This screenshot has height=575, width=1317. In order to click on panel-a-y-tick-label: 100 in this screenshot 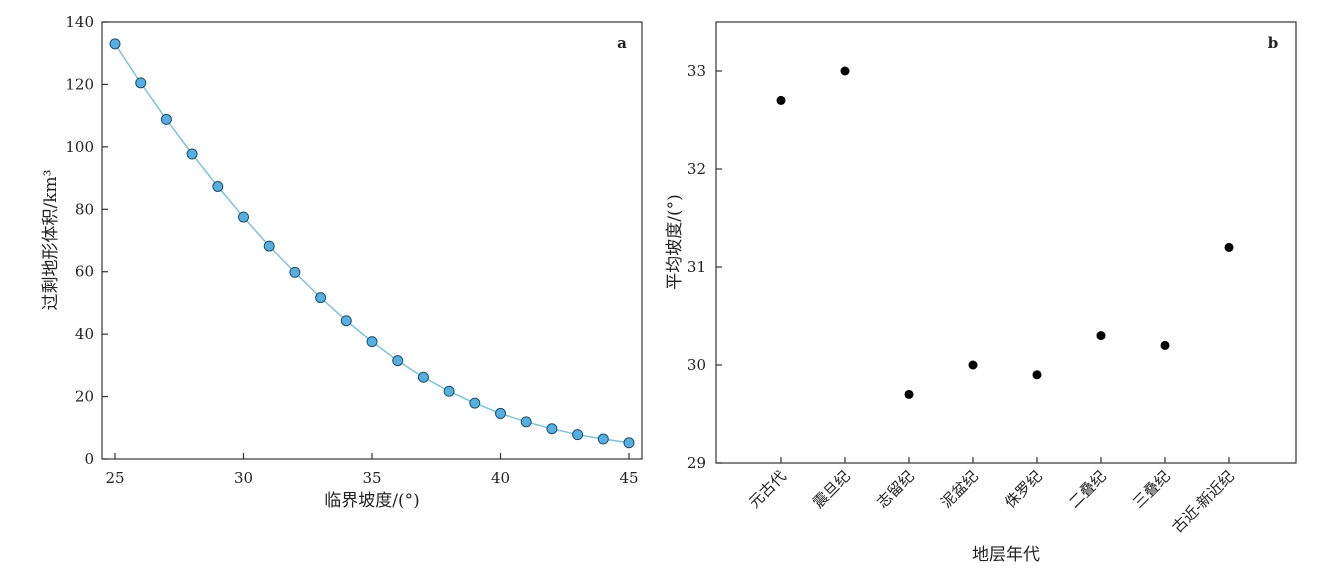, I will do `click(79, 147)`.